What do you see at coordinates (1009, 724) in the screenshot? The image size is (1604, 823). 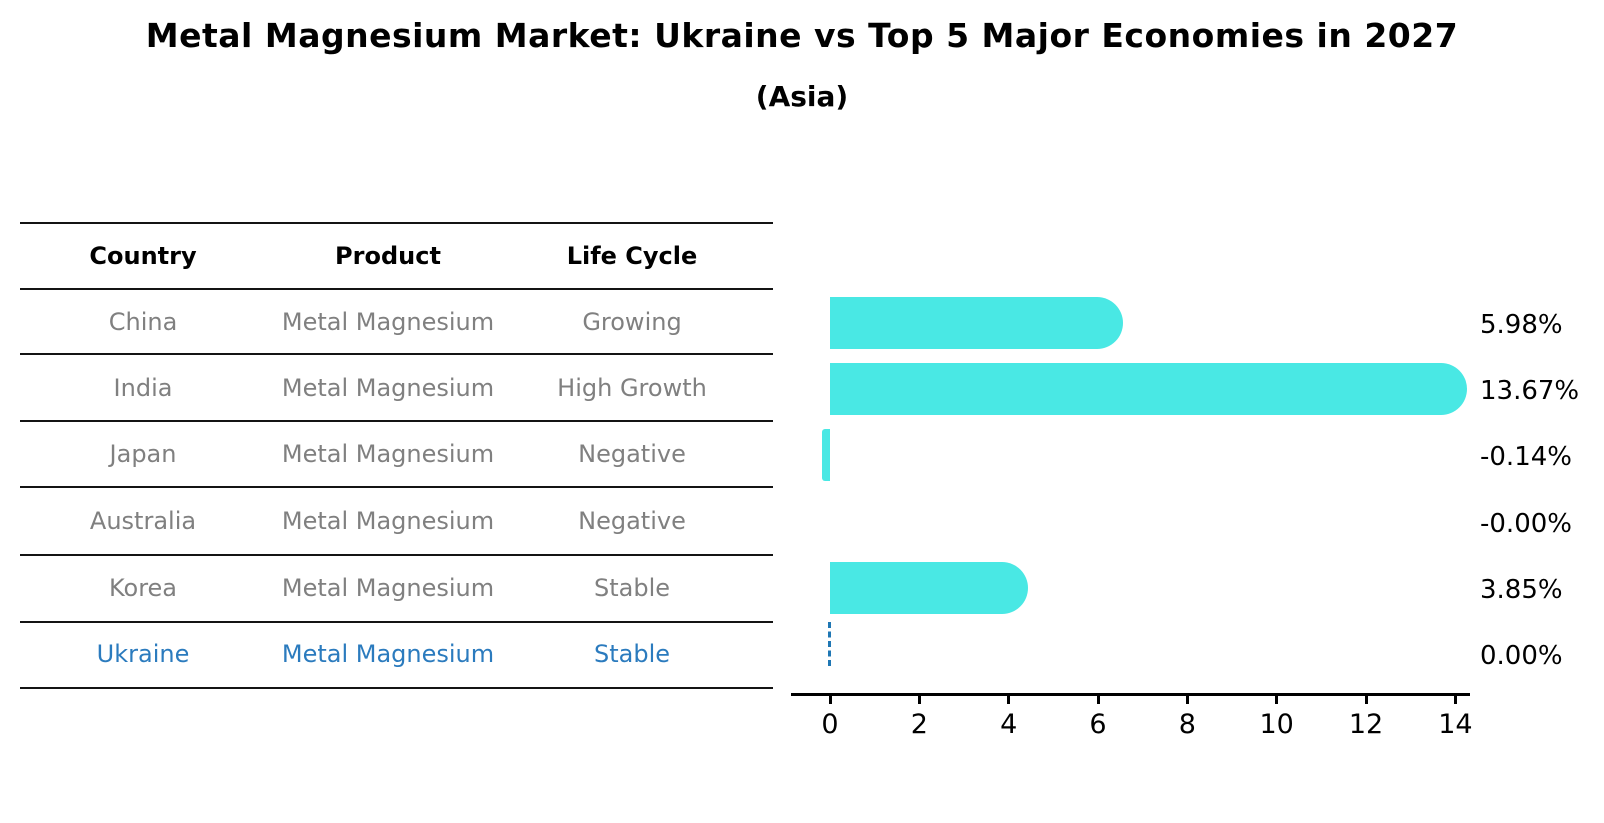 I see `x-axis-tick-label: 4` at bounding box center [1009, 724].